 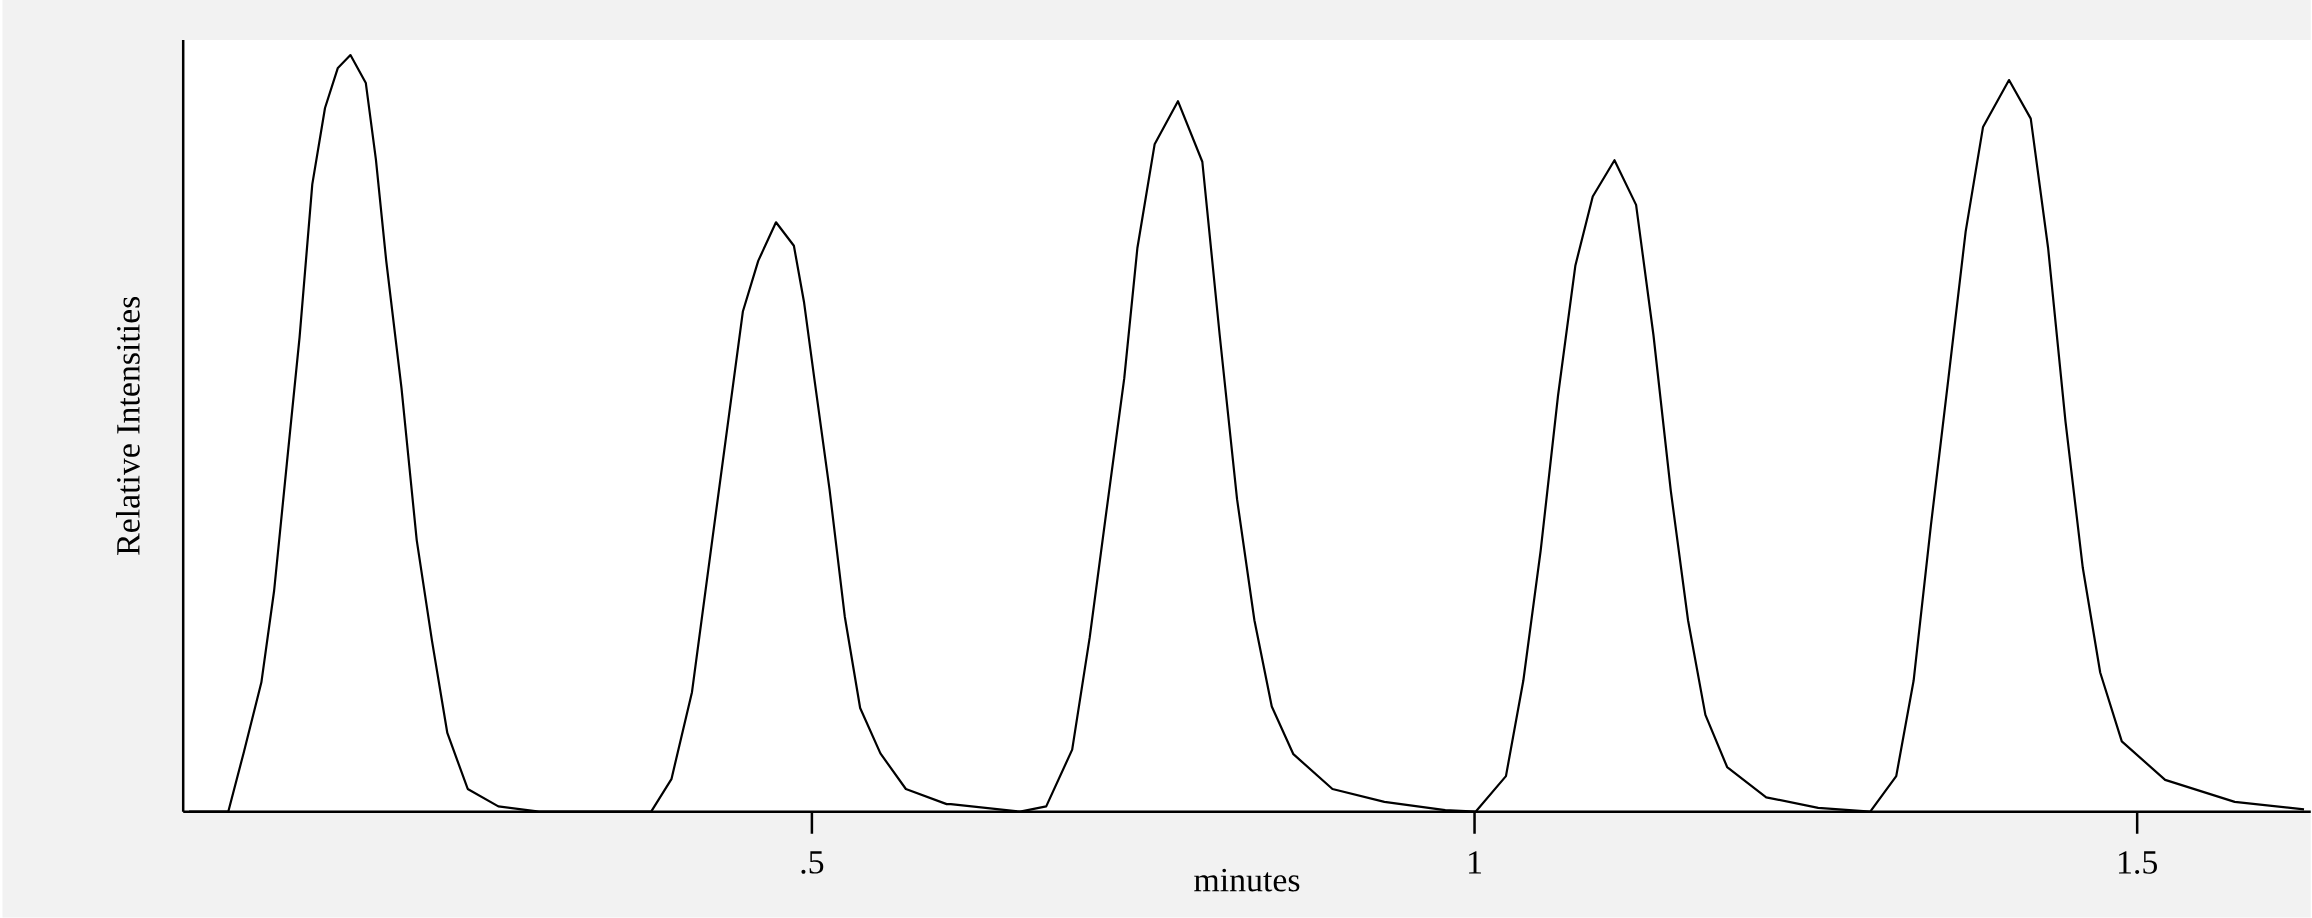 I want to click on x-tick-label: 1.5, so click(x=2138, y=863).